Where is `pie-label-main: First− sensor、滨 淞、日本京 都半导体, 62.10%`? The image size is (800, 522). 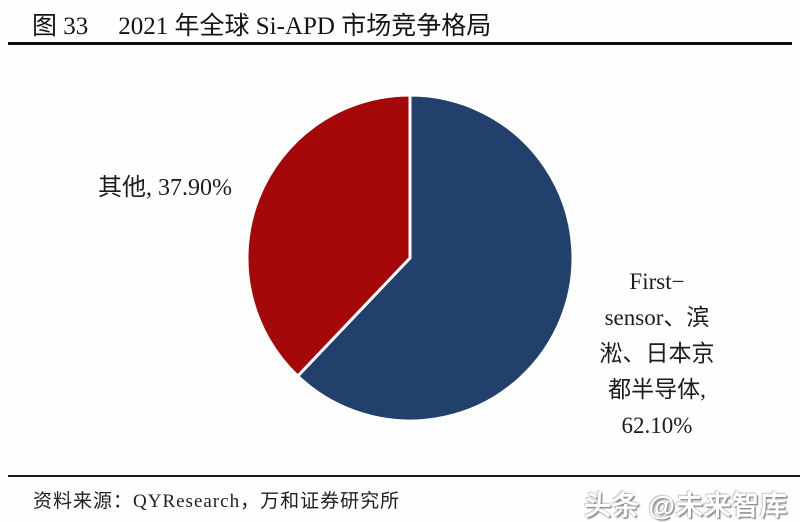
pie-label-main: First− sensor、滨 淞、日本京 都半导体, 62.10% is located at coordinates (657, 354).